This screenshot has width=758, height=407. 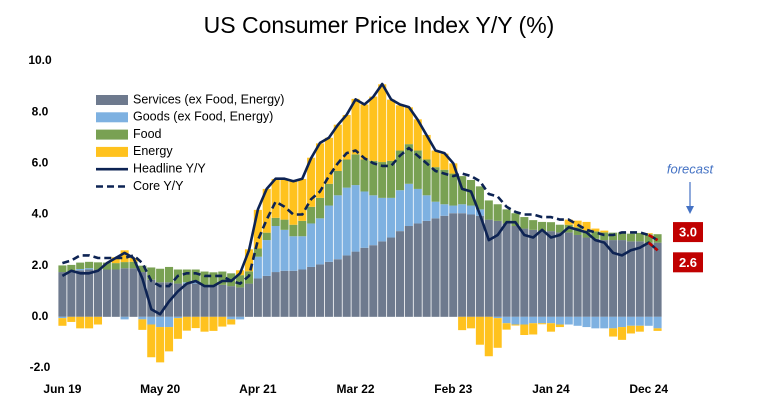 I want to click on y-tick-label: 4.0, so click(x=40, y=214).